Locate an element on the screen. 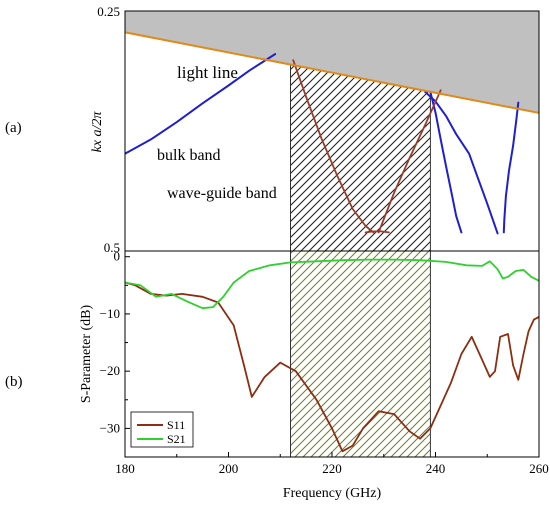  series-s21-line is located at coordinates (332, 284).